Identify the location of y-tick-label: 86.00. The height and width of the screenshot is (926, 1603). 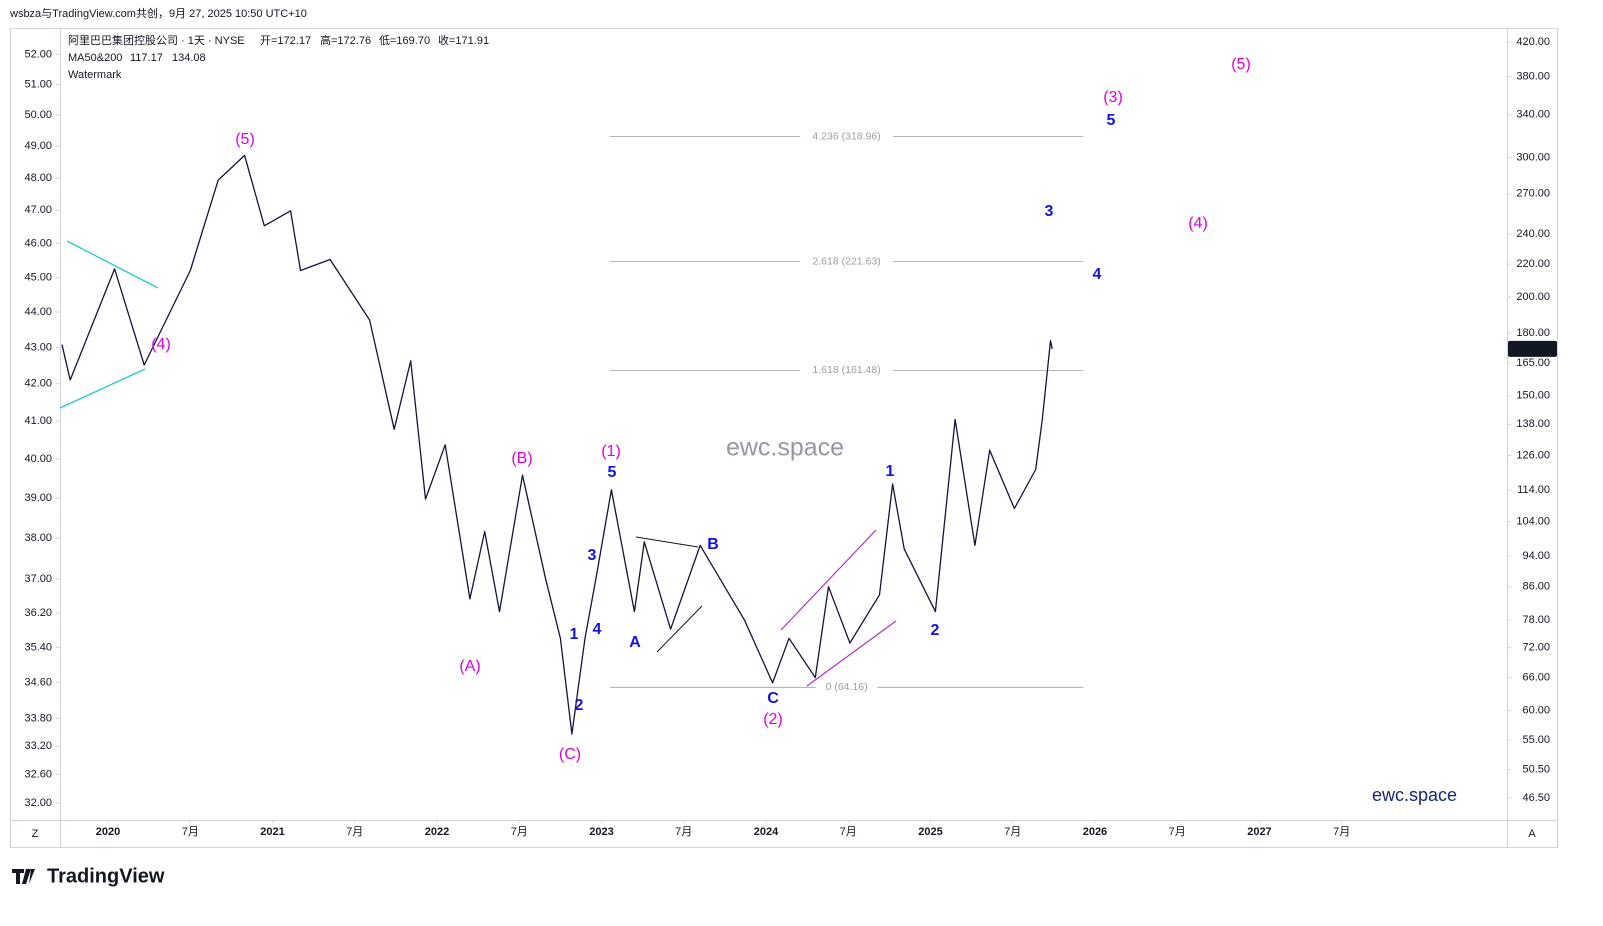
(1536, 587).